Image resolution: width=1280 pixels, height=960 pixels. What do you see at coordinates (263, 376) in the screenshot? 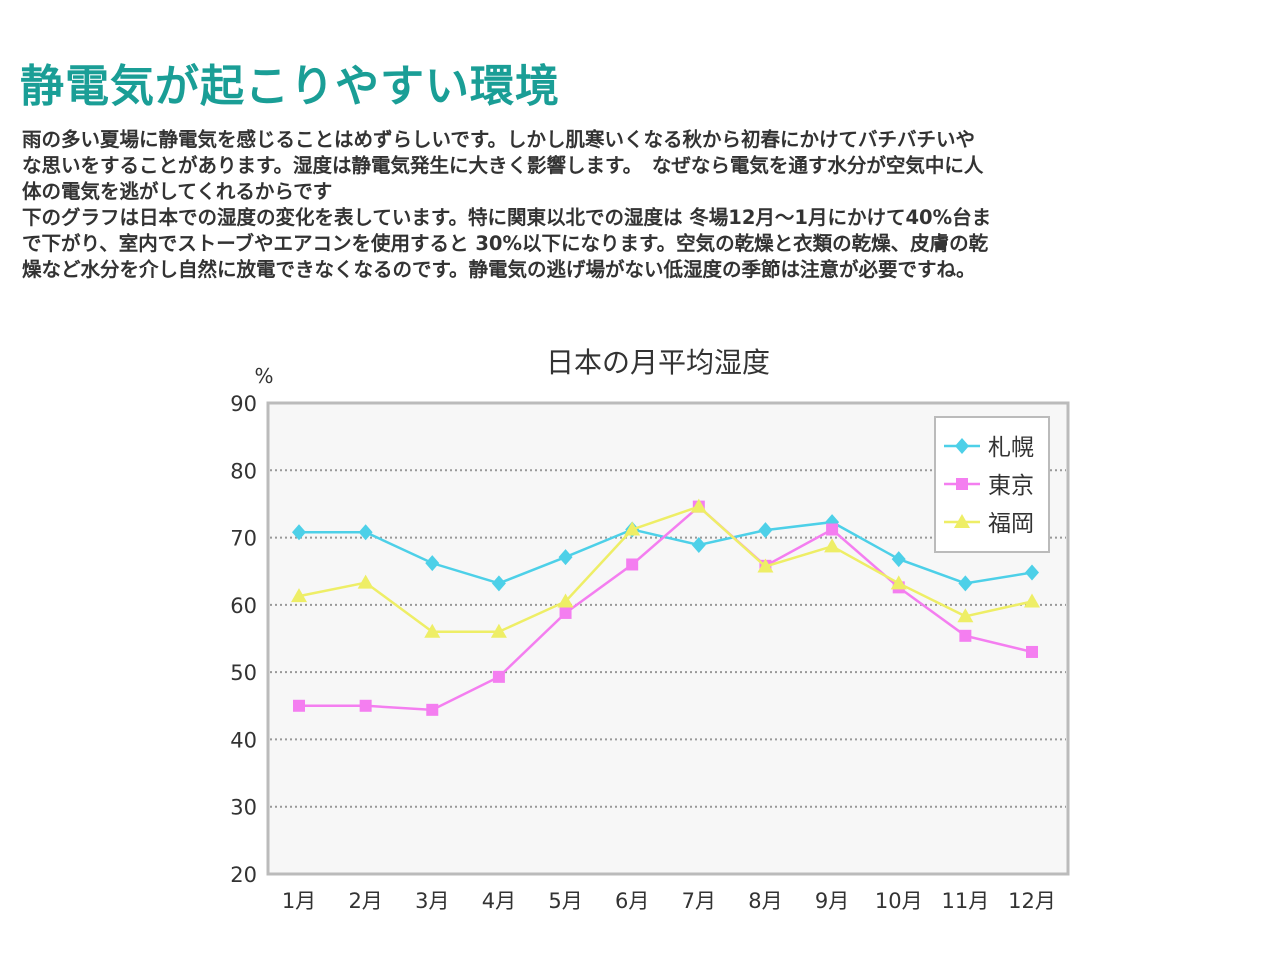
I see `y-axis-label: %` at bounding box center [263, 376].